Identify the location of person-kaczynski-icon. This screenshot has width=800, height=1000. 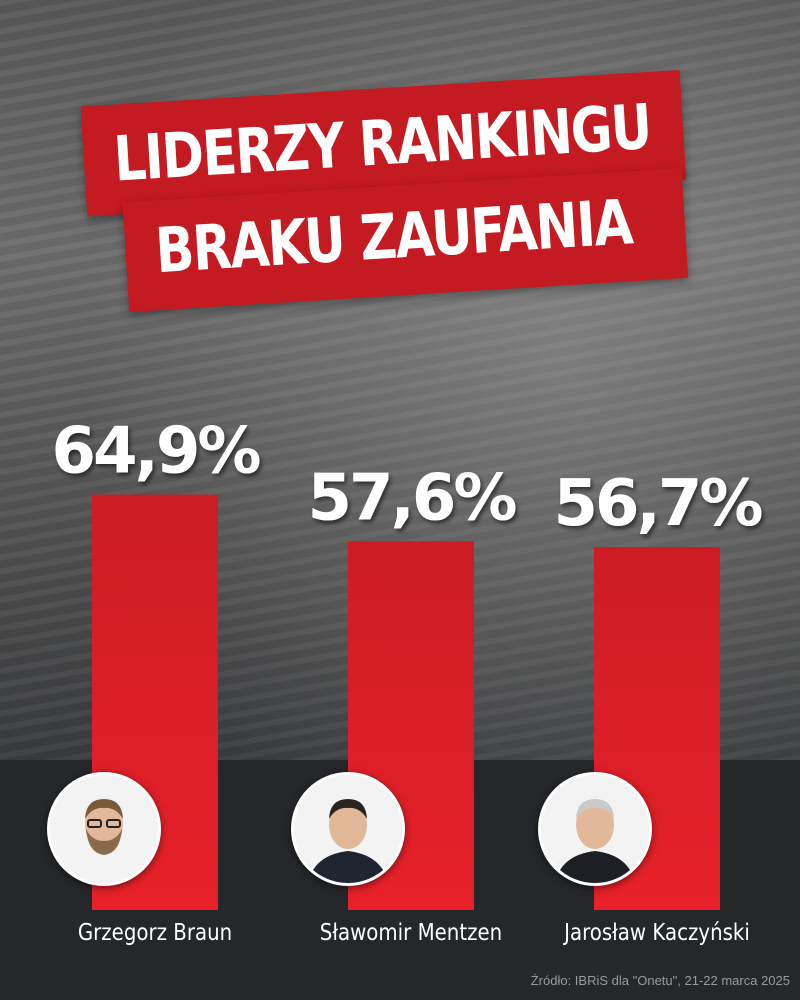
(595, 829).